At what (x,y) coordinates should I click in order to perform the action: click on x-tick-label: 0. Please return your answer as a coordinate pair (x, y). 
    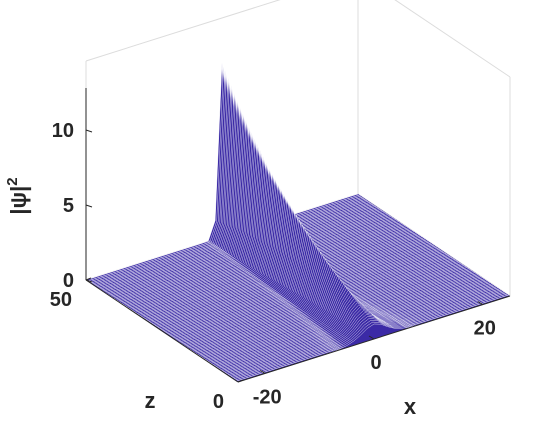
    Looking at the image, I should click on (375, 363).